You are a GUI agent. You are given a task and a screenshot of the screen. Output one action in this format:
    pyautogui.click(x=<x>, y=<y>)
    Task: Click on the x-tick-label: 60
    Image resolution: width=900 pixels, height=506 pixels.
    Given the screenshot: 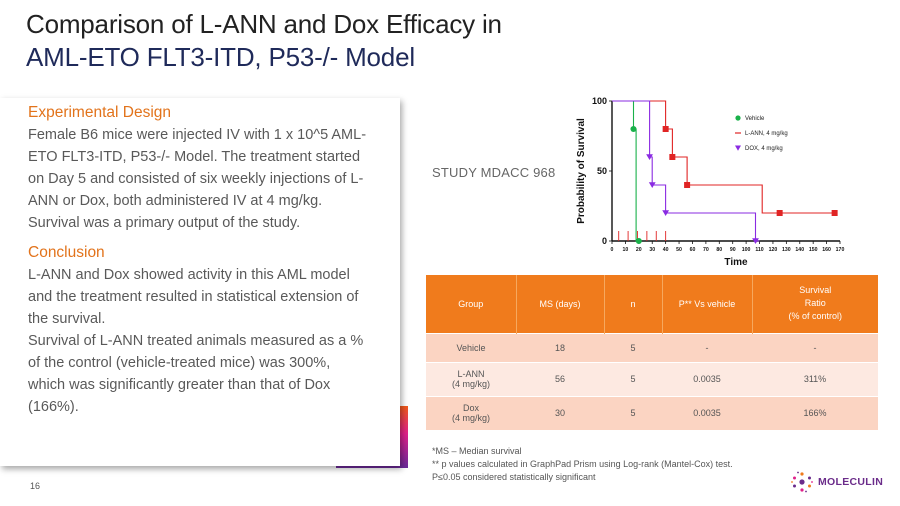 What is the action you would take?
    pyautogui.click(x=693, y=250)
    